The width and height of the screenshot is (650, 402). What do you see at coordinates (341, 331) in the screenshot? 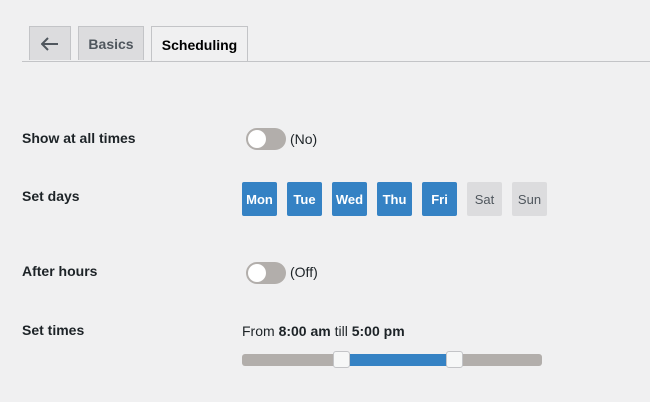
I see `till-word: till` at bounding box center [341, 331].